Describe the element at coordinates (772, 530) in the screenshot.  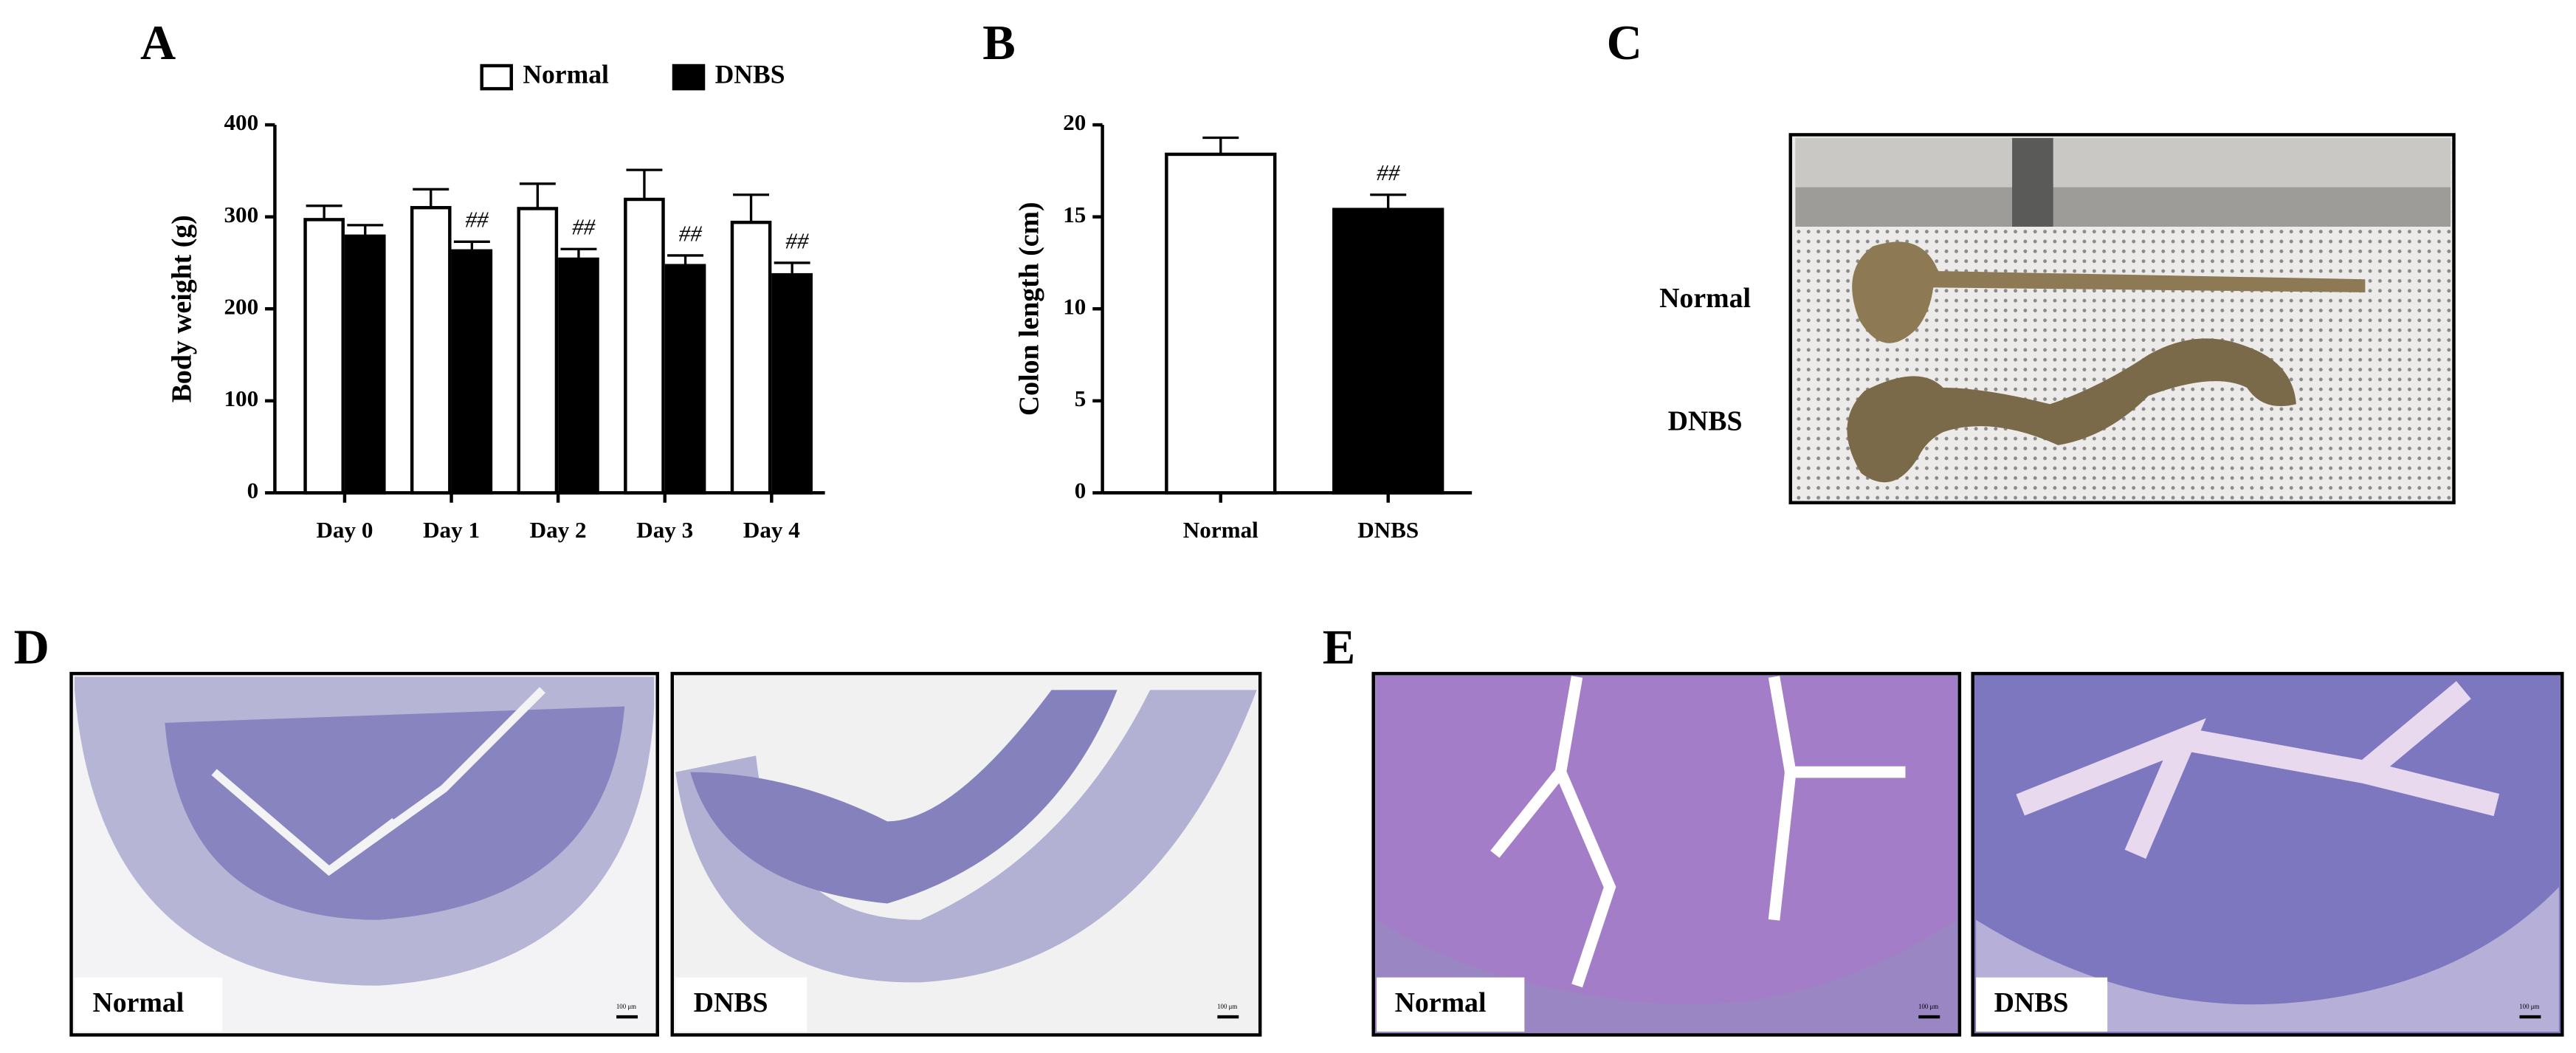
I see `x-tick-label: Day 4` at that location.